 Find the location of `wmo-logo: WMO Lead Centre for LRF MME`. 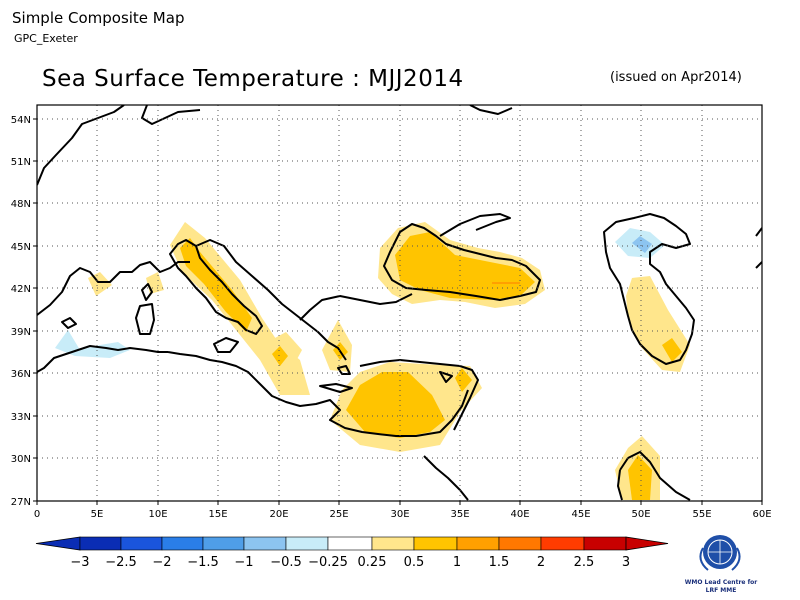

wmo-logo: WMO Lead Centre for LRF MME is located at coordinates (721, 564).